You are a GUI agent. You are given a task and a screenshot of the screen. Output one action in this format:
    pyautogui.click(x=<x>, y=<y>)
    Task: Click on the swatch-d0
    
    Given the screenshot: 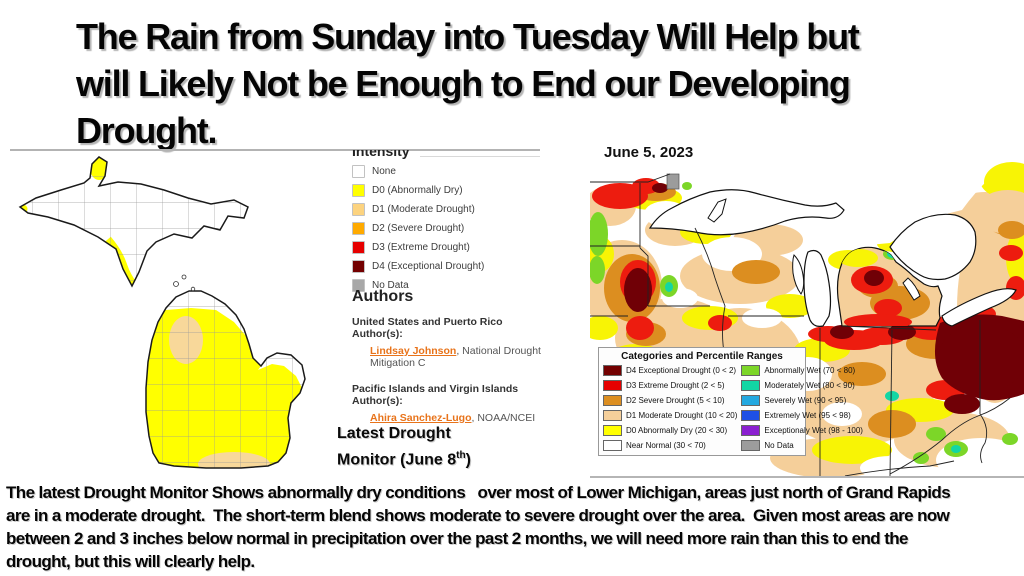 What is the action you would take?
    pyautogui.click(x=358, y=190)
    